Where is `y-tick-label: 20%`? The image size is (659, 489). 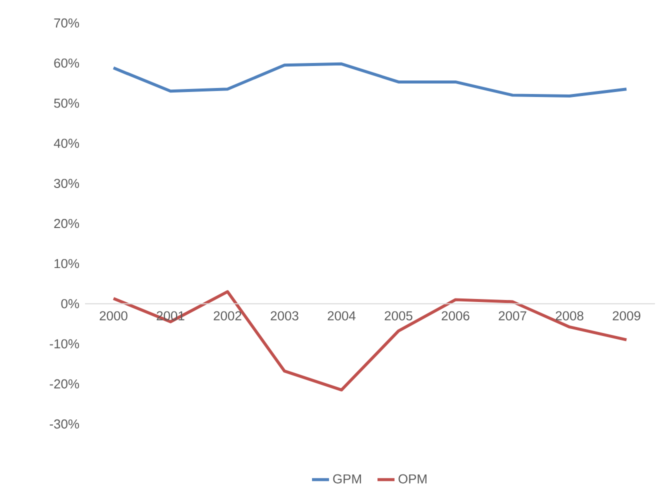 y-tick-label: 20% is located at coordinates (67, 223).